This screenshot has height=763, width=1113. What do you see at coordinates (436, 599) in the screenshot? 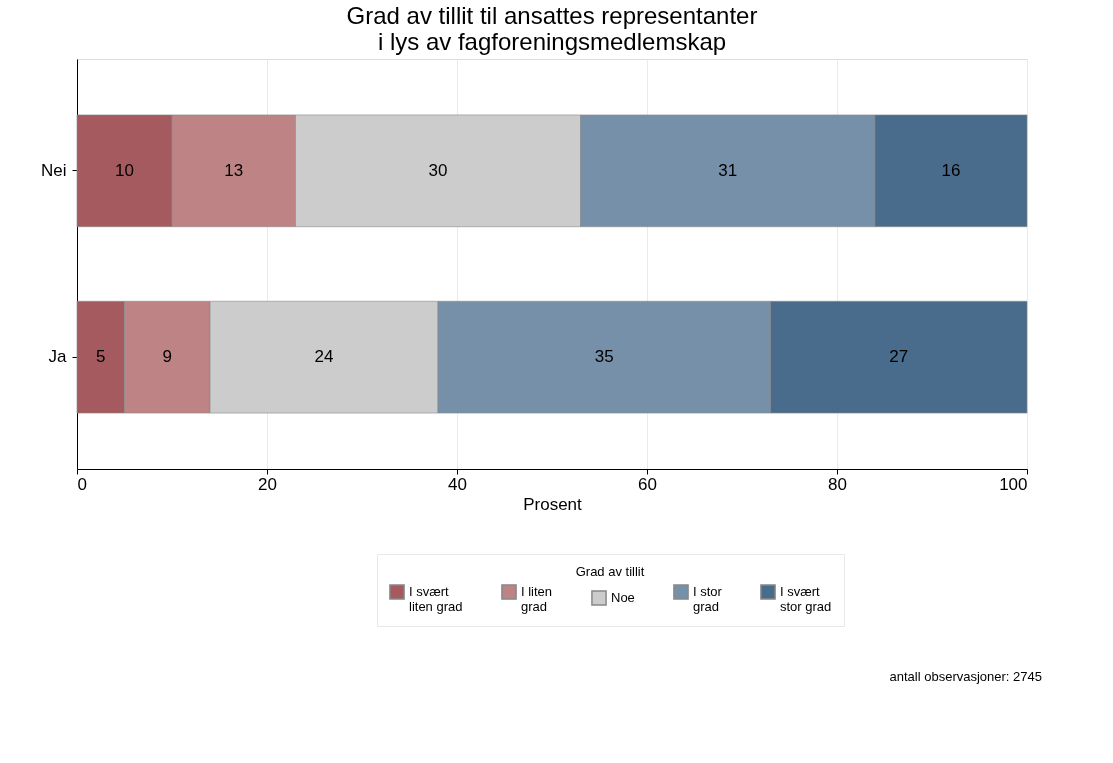
I see `legend-label: I svært liten grad` at bounding box center [436, 599].